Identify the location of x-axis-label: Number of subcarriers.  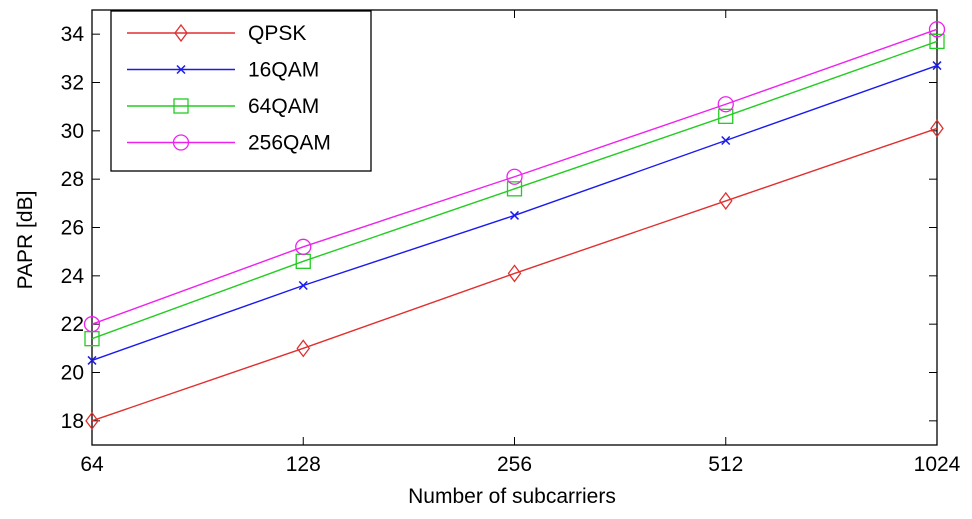
(512, 496).